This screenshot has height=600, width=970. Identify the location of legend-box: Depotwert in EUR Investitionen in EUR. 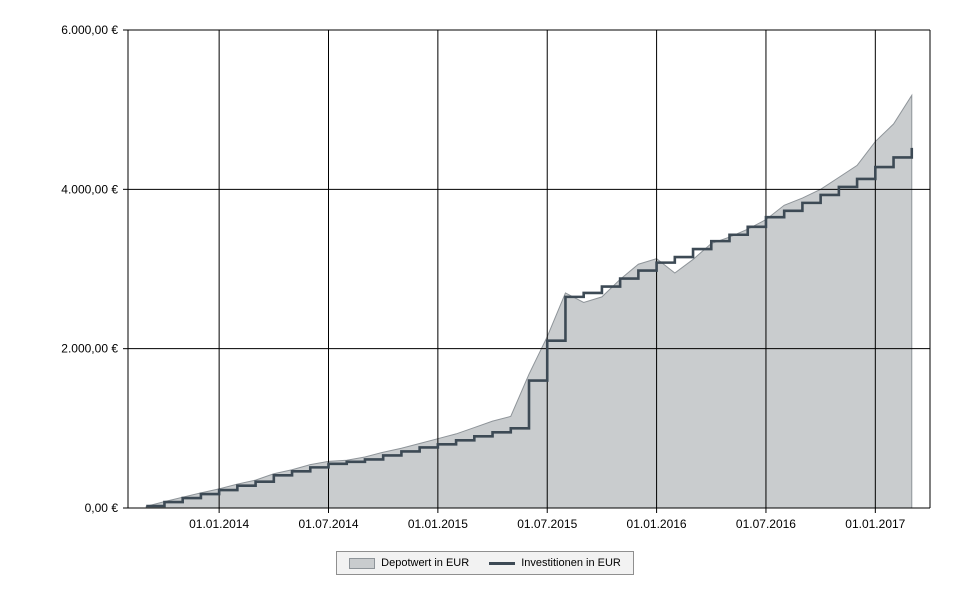
(485, 563).